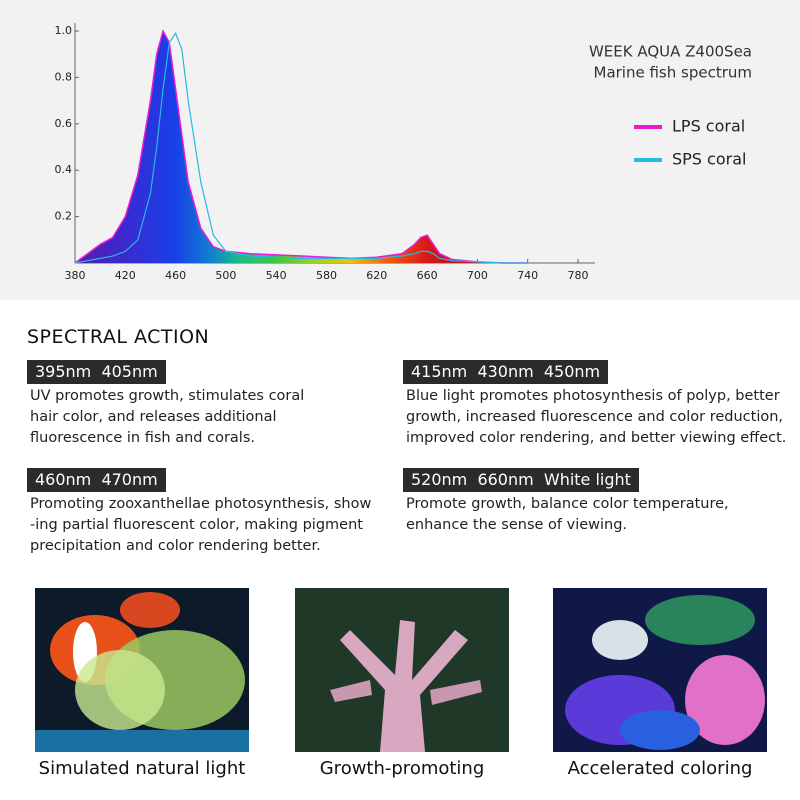 Image resolution: width=800 pixels, height=800 pixels. Describe the element at coordinates (521, 480) in the screenshot. I see `tag: 520nm 660nm White light` at that location.